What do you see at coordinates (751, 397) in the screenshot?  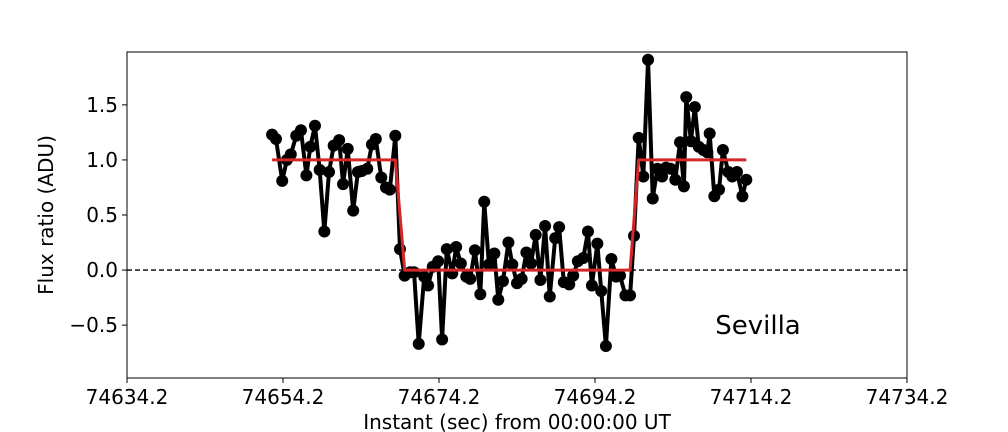 I see `x-tick-label: 74714.2` at bounding box center [751, 397].